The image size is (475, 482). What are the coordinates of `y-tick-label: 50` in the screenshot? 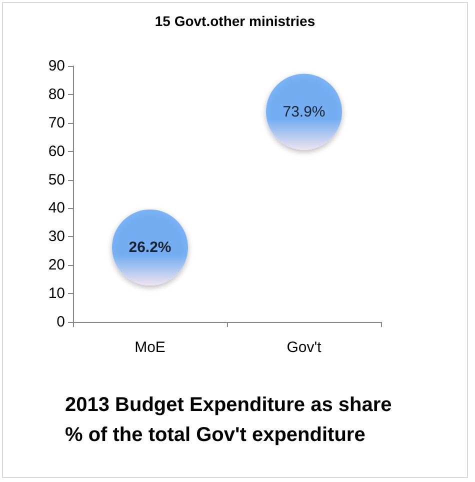 It's located at (56, 179).